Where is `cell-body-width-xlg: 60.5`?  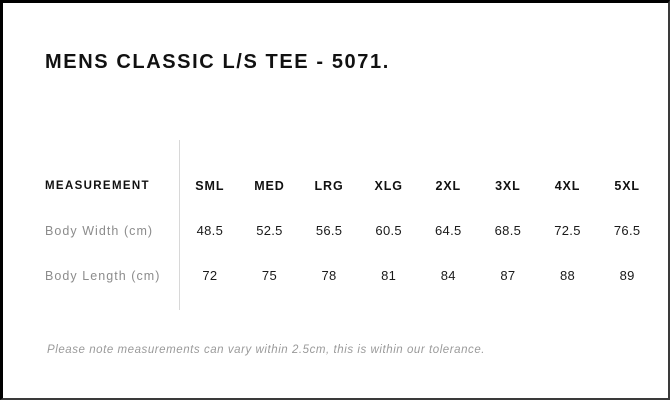
cell-body-width-xlg: 60.5 is located at coordinates (388, 230).